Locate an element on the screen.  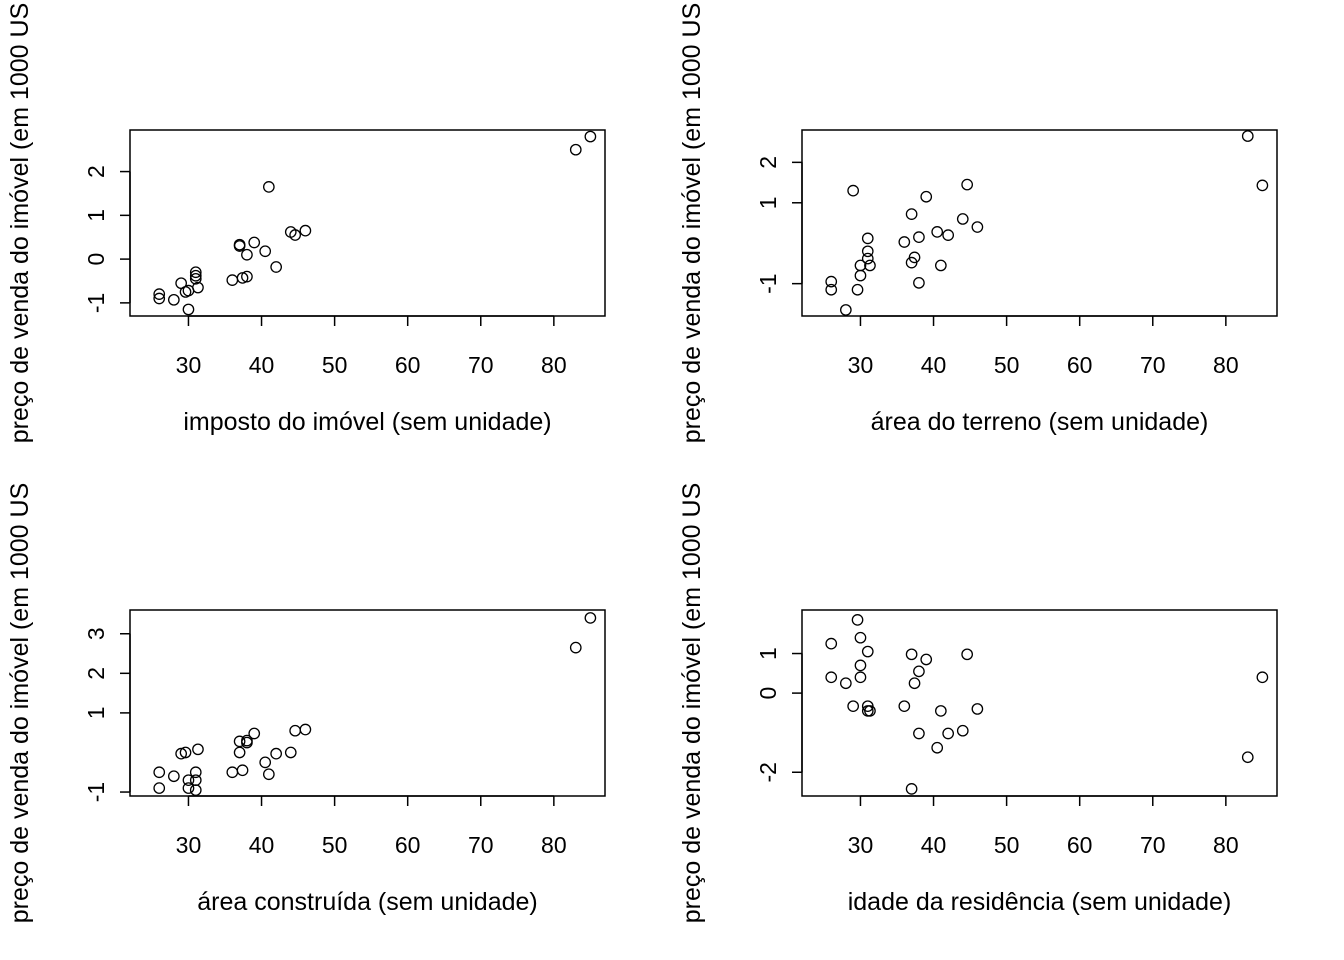
x-axis-title: idade da residência (sem unidade) is located at coordinates (1040, 902).